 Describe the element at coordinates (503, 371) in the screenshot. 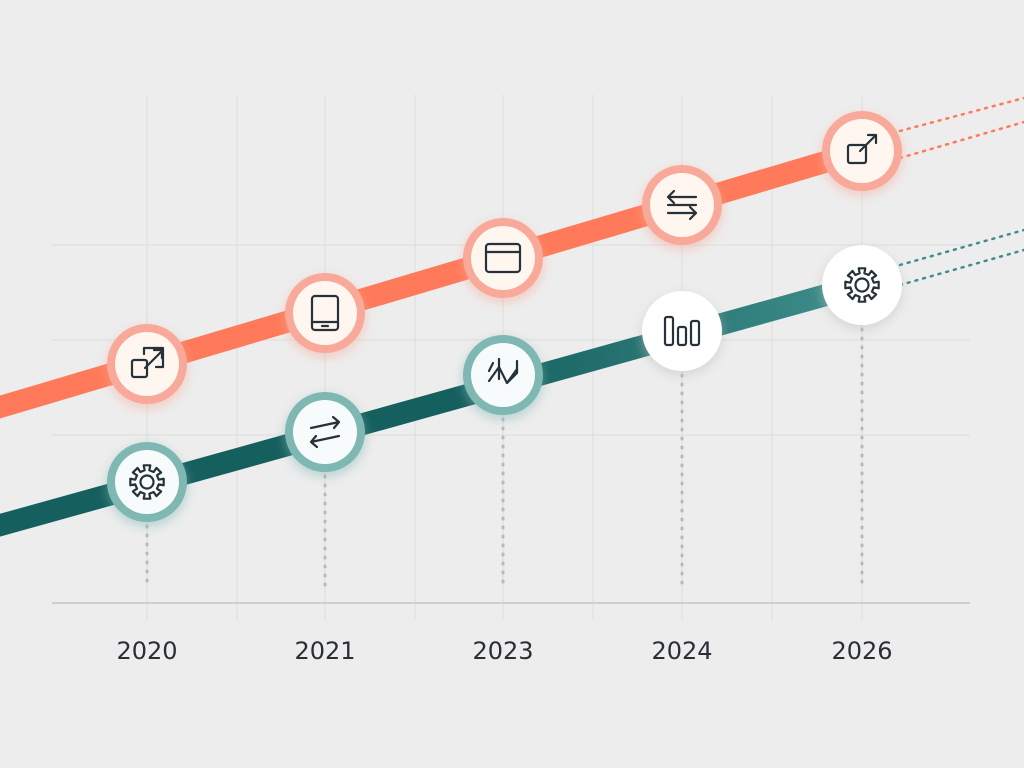

I see `zigzag-arrows-icon` at that location.